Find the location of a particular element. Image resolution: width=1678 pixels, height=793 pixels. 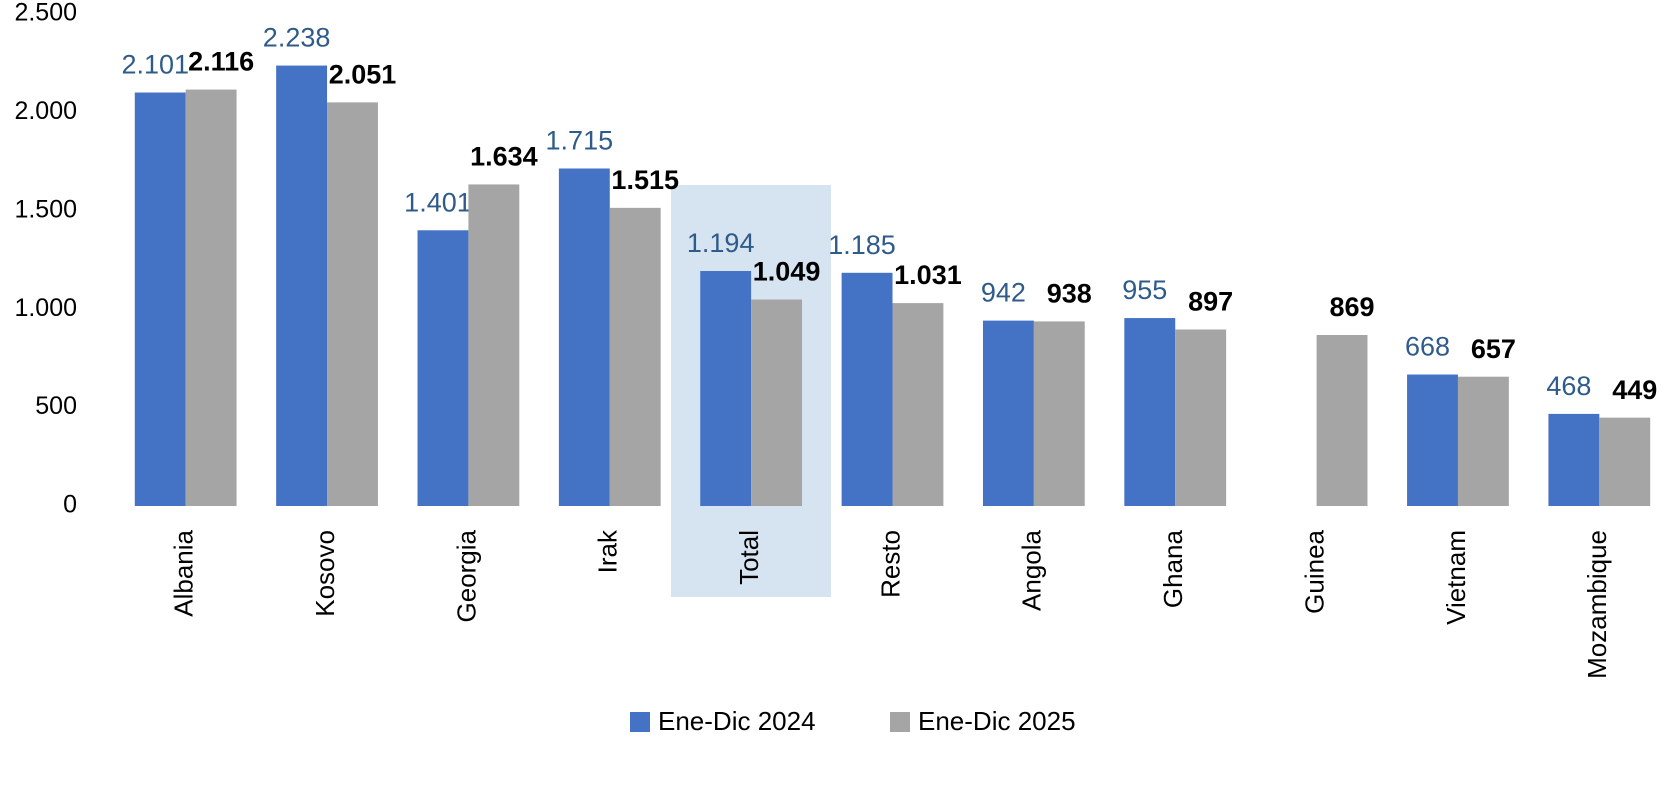

legend-label: Ene-Dic 2025 is located at coordinates (997, 721).